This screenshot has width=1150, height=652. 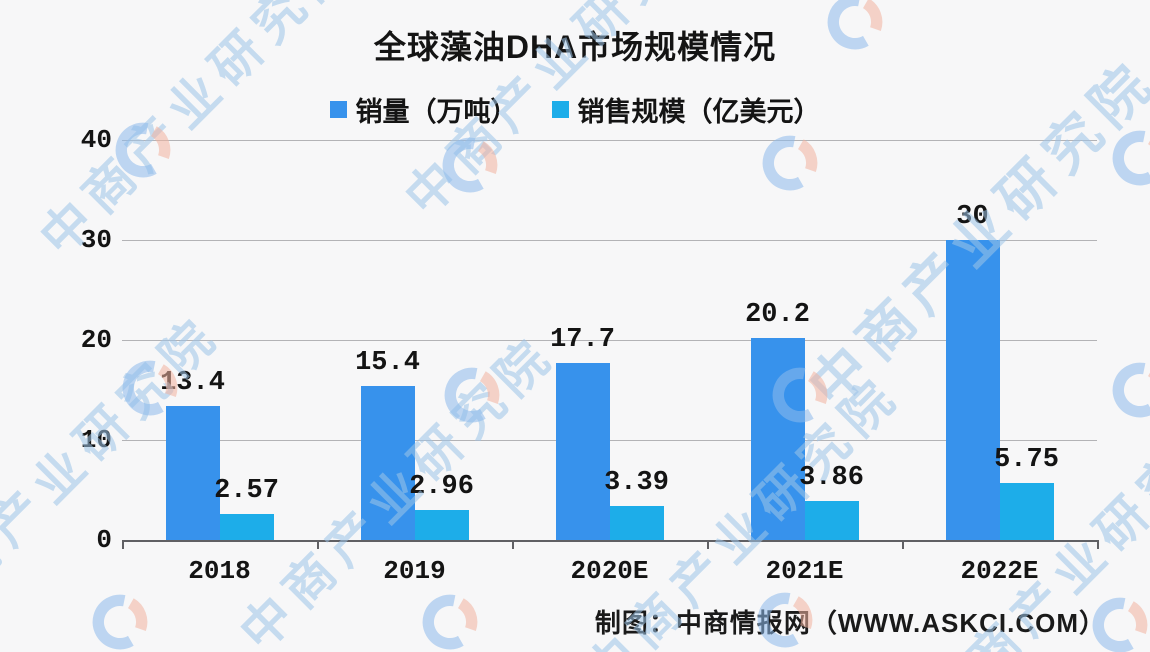 I want to click on value-label-2020E-series1: 17.7, so click(x=582, y=340).